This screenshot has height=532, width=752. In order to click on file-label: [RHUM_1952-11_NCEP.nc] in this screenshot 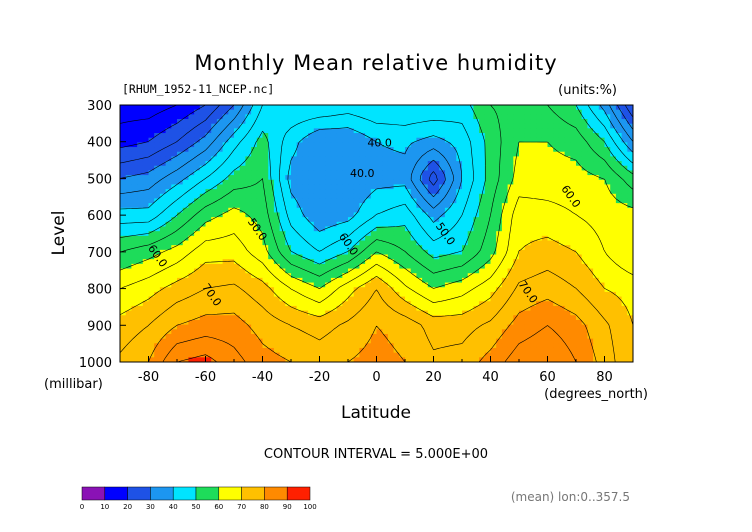, I will do `click(198, 89)`.